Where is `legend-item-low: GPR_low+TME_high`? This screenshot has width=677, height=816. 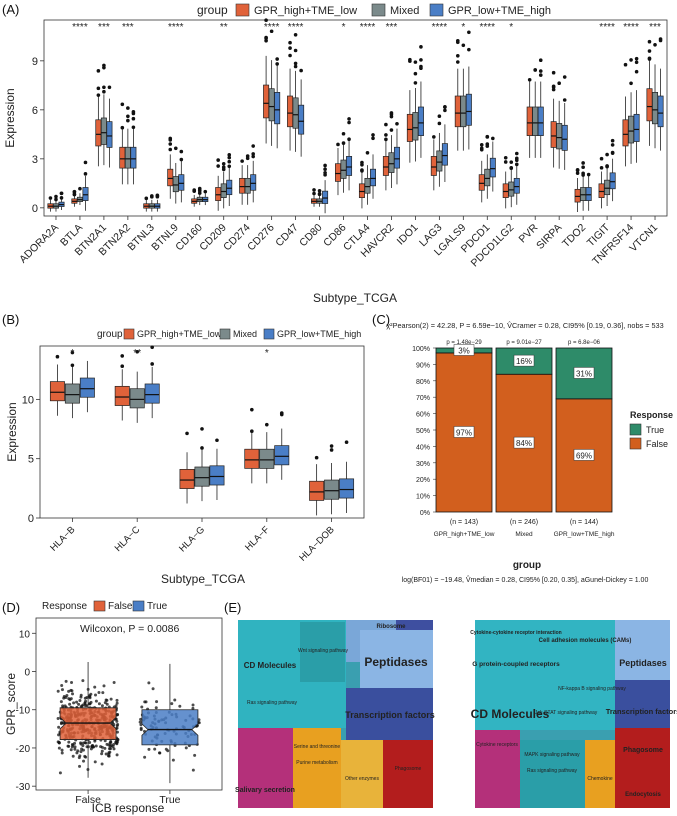
legend-item-low: GPR_low+TME_high is located at coordinates (490, 10).